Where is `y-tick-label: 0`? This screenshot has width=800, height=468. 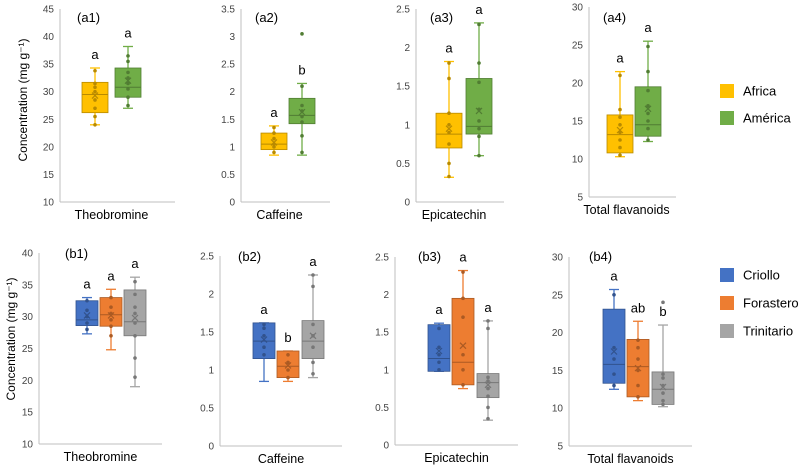 y-tick-label: 0 is located at coordinates (211, 447).